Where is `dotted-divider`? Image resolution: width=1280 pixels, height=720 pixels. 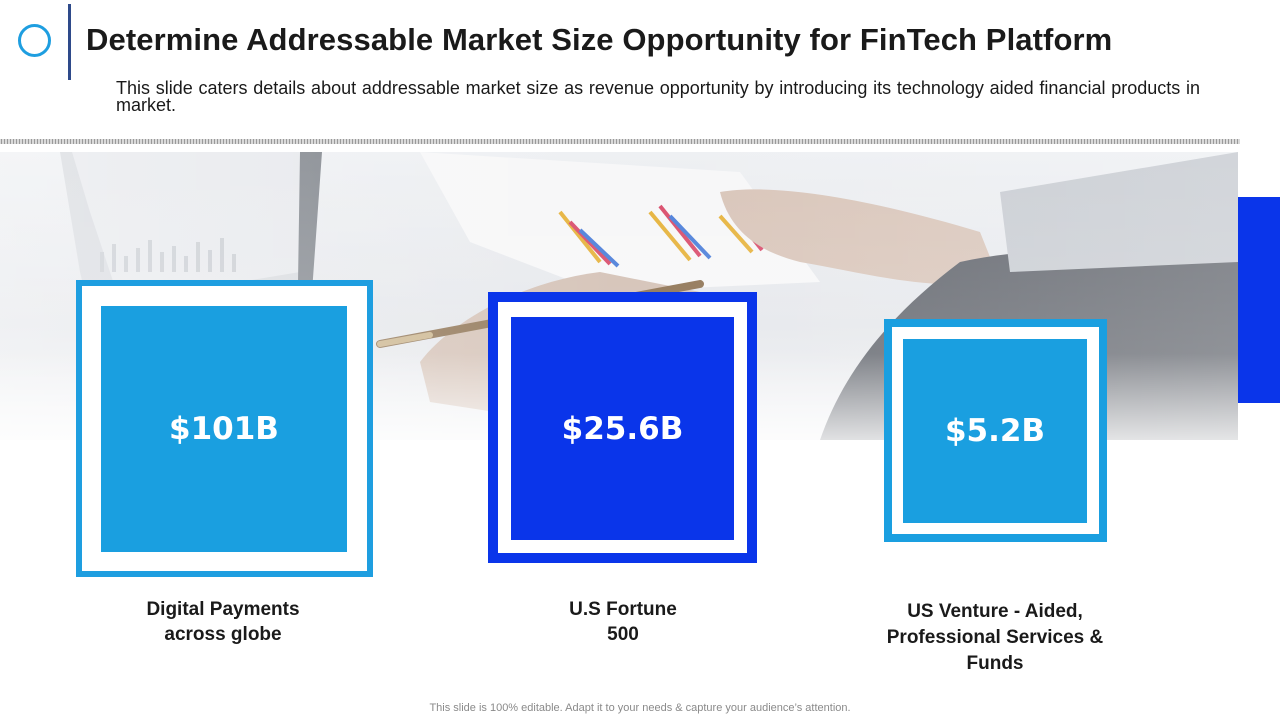 dotted-divider is located at coordinates (620, 141).